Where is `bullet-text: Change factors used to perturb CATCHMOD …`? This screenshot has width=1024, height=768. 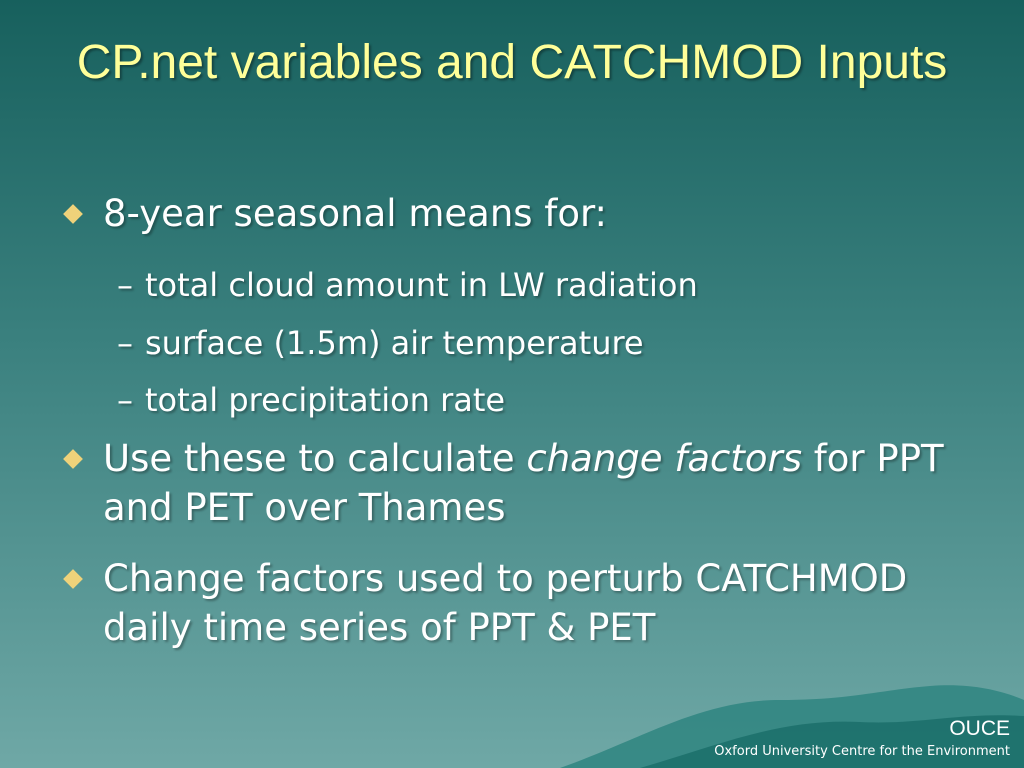 bullet-text: Change factors used to perturb CATCHMOD … is located at coordinates (505, 603).